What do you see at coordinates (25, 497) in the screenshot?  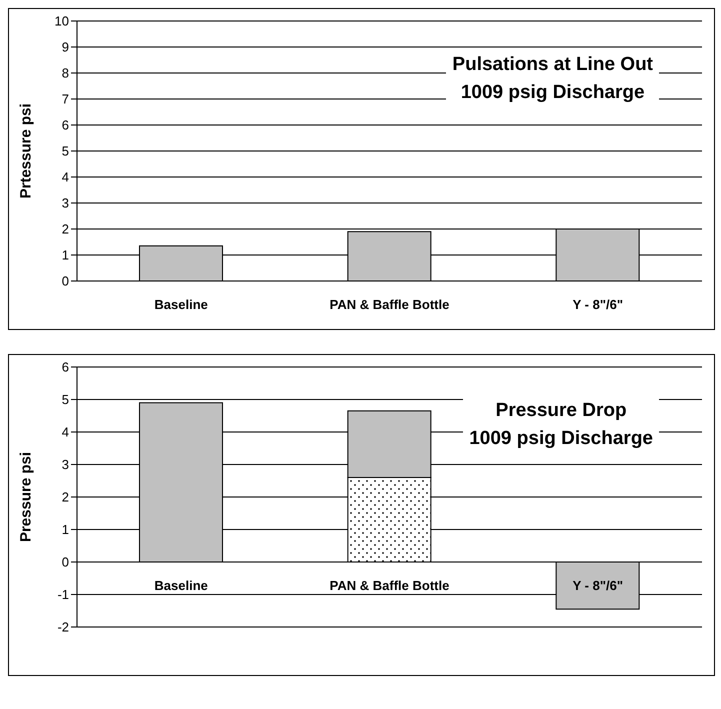 I see `y-axis-title: Pressure psi` at bounding box center [25, 497].